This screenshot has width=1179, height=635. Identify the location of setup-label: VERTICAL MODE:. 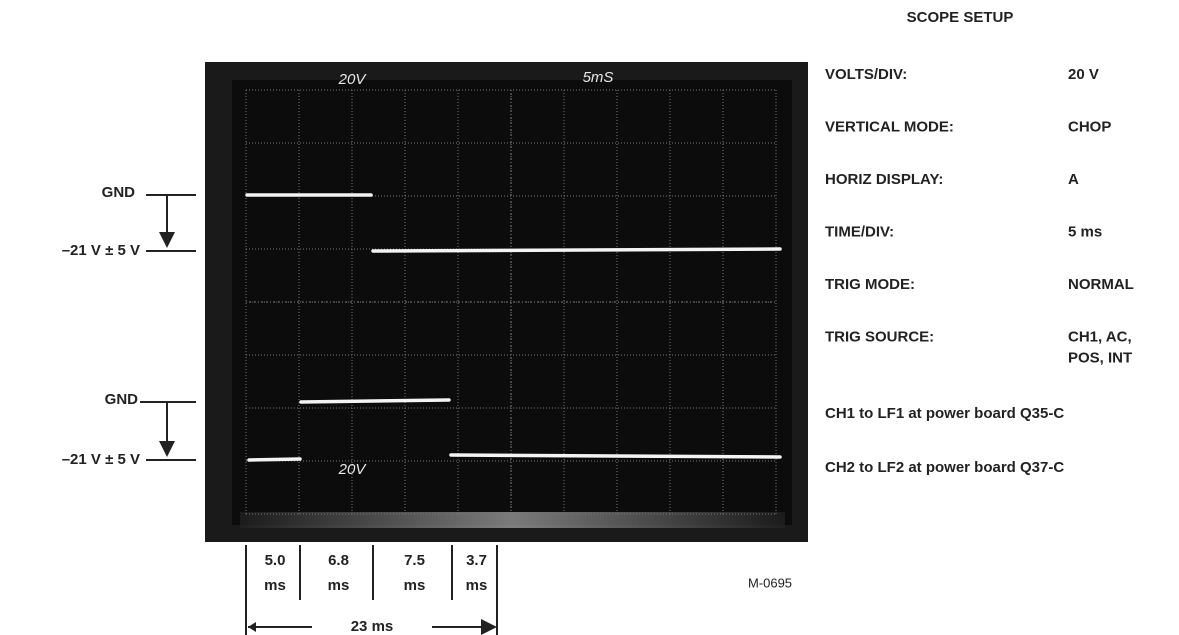
(889, 126).